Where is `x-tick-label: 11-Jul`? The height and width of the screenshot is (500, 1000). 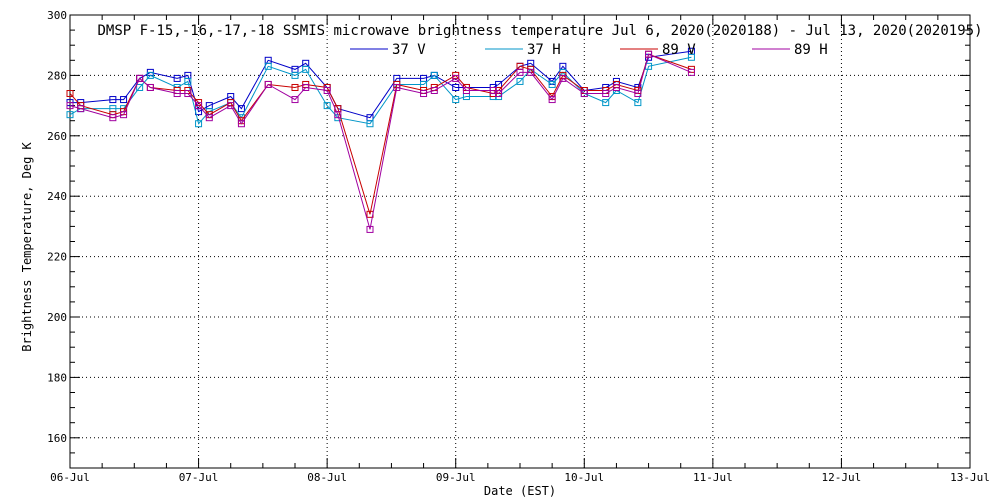
x-tick-label: 11-Jul is located at coordinates (713, 477).